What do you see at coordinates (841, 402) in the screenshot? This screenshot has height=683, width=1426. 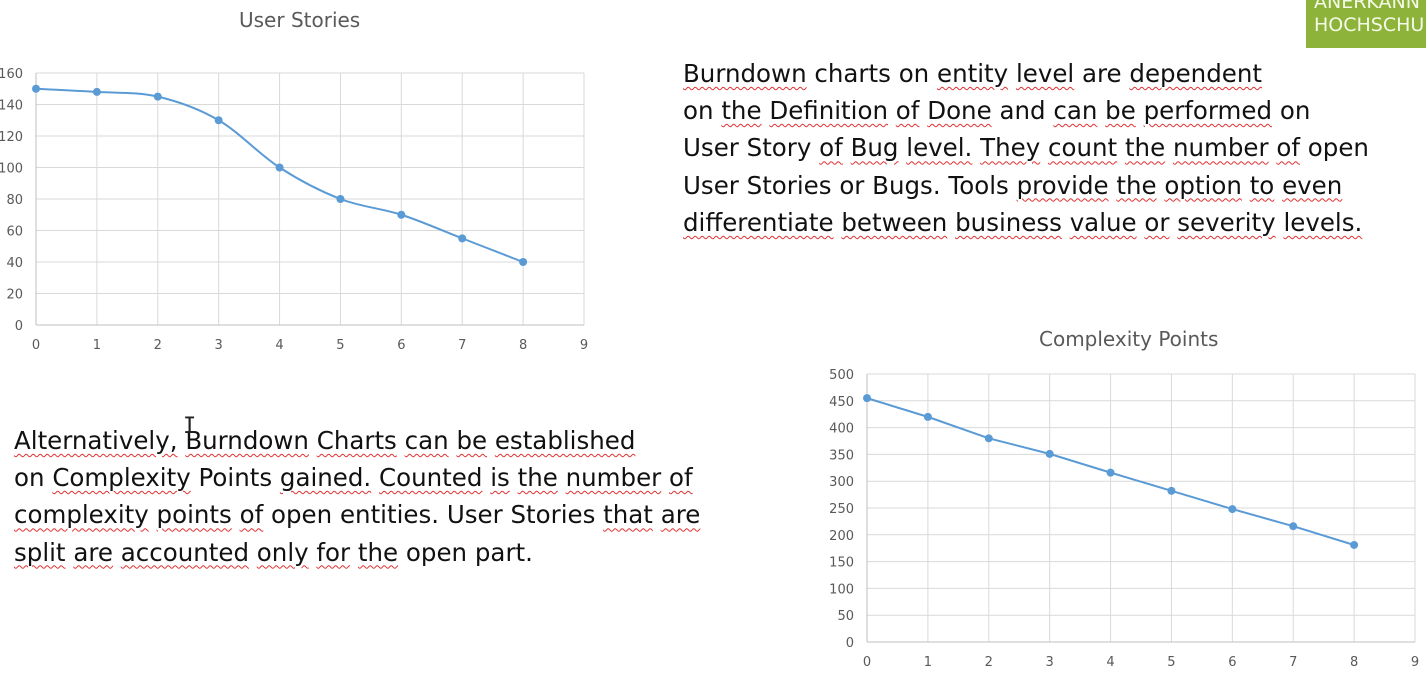 I see `y-tick-label: 450` at bounding box center [841, 402].